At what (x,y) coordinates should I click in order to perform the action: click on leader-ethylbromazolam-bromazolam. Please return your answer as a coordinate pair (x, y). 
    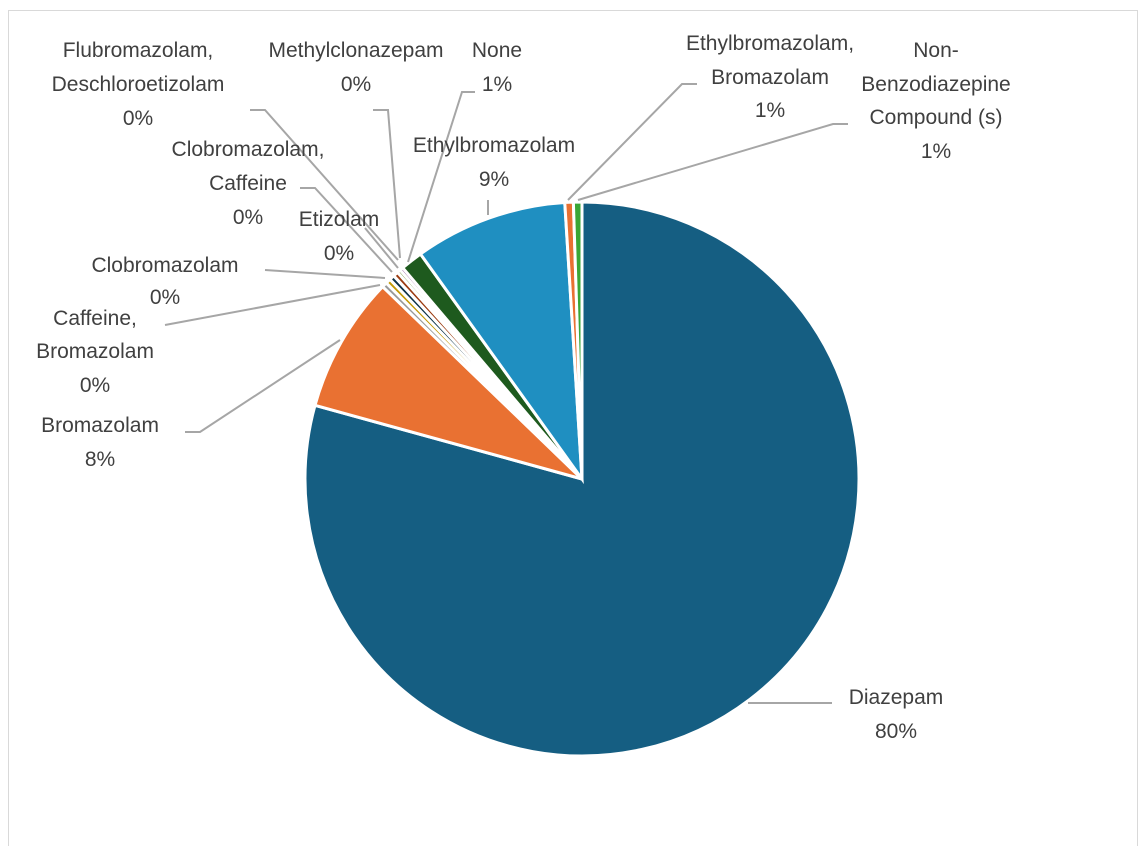
    Looking at the image, I should click on (632, 142).